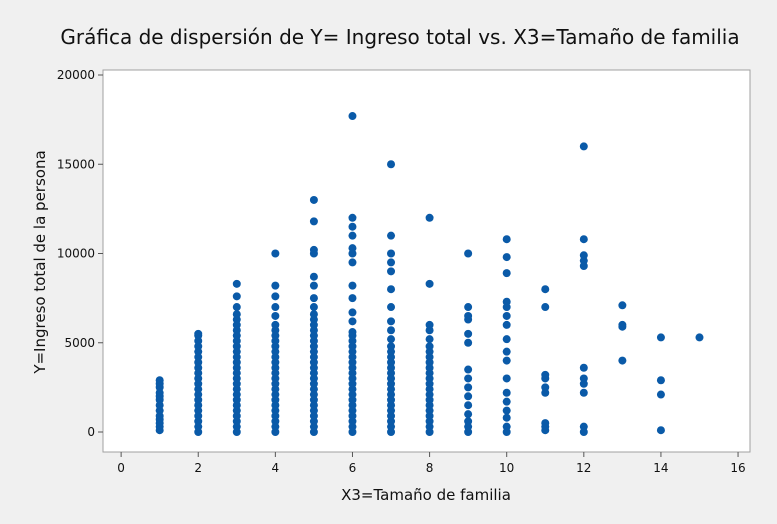  What do you see at coordinates (506, 468) in the screenshot?
I see `x-tick-label: 10` at bounding box center [506, 468].